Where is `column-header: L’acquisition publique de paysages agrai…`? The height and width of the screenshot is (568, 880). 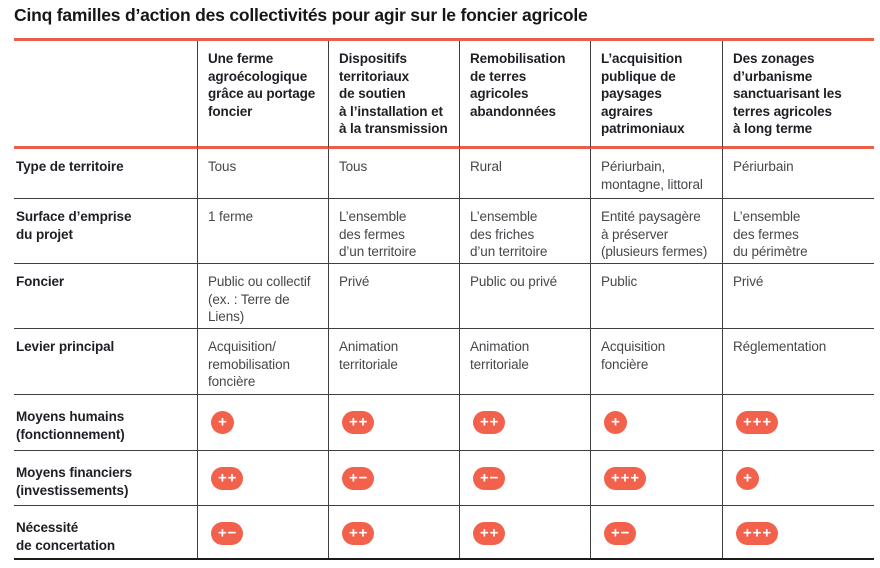
column-header: L’acquisition publique de paysages agrai… is located at coordinates (656, 95).